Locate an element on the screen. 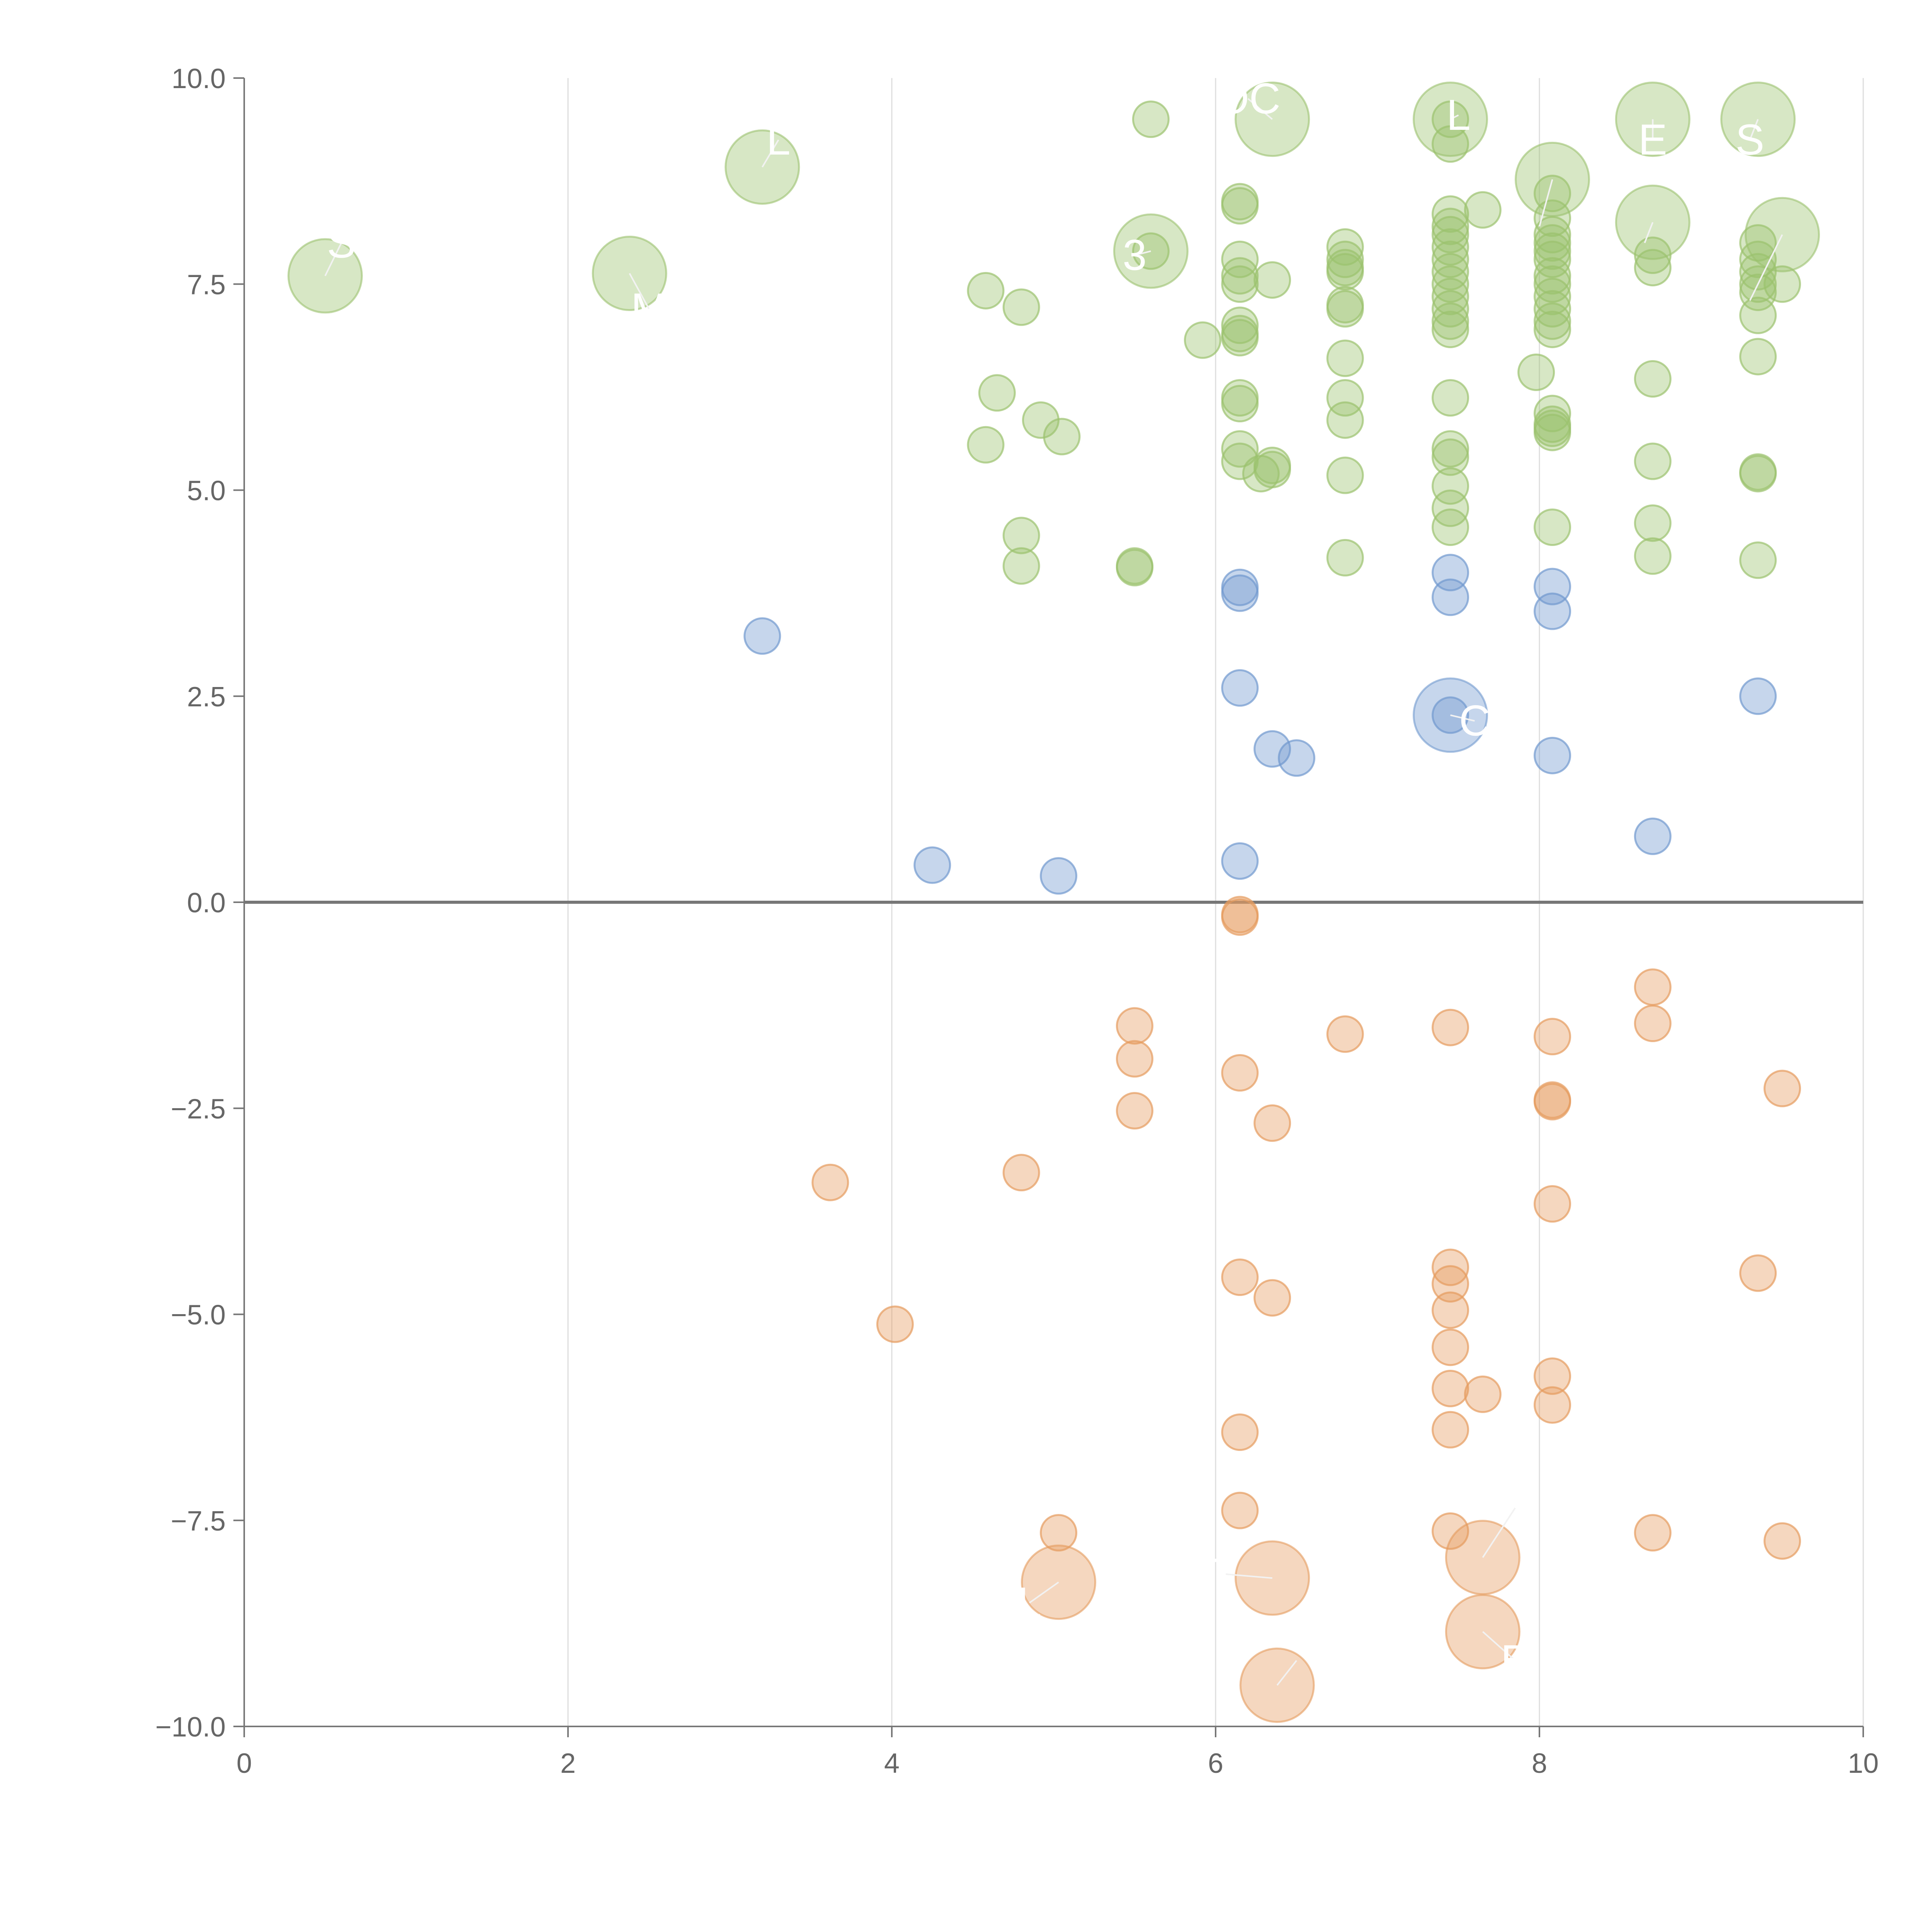  x-tick-label: 2 is located at coordinates (568, 1764).